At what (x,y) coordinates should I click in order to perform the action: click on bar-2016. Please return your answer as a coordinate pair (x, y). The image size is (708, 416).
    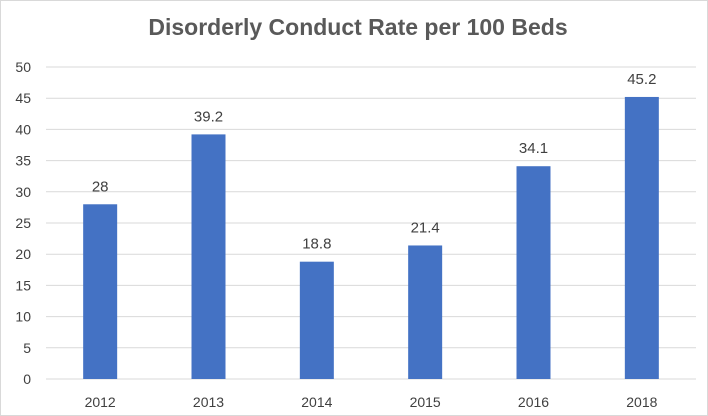
    Looking at the image, I should click on (533, 272).